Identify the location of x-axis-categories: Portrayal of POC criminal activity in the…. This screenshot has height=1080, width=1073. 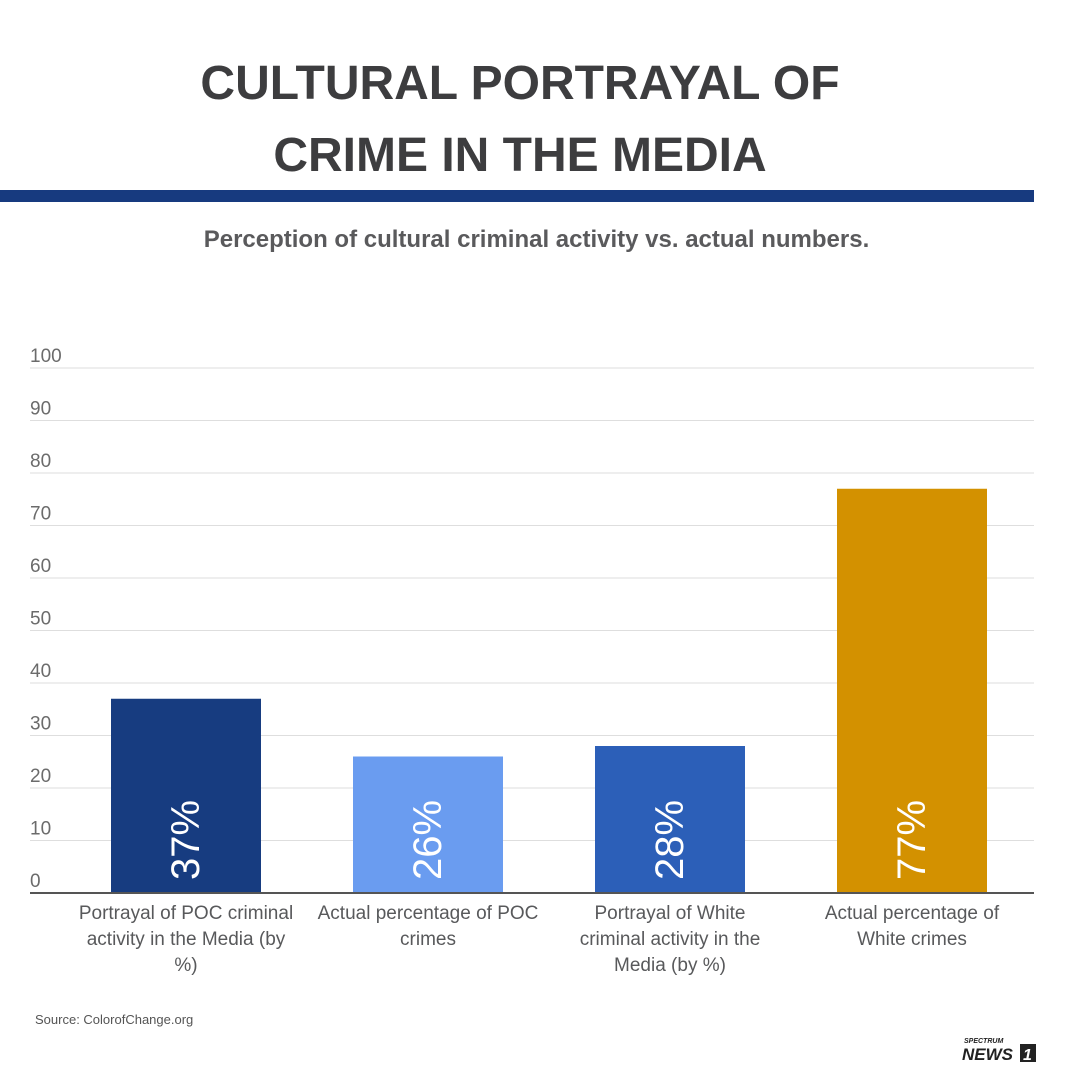
(539, 939).